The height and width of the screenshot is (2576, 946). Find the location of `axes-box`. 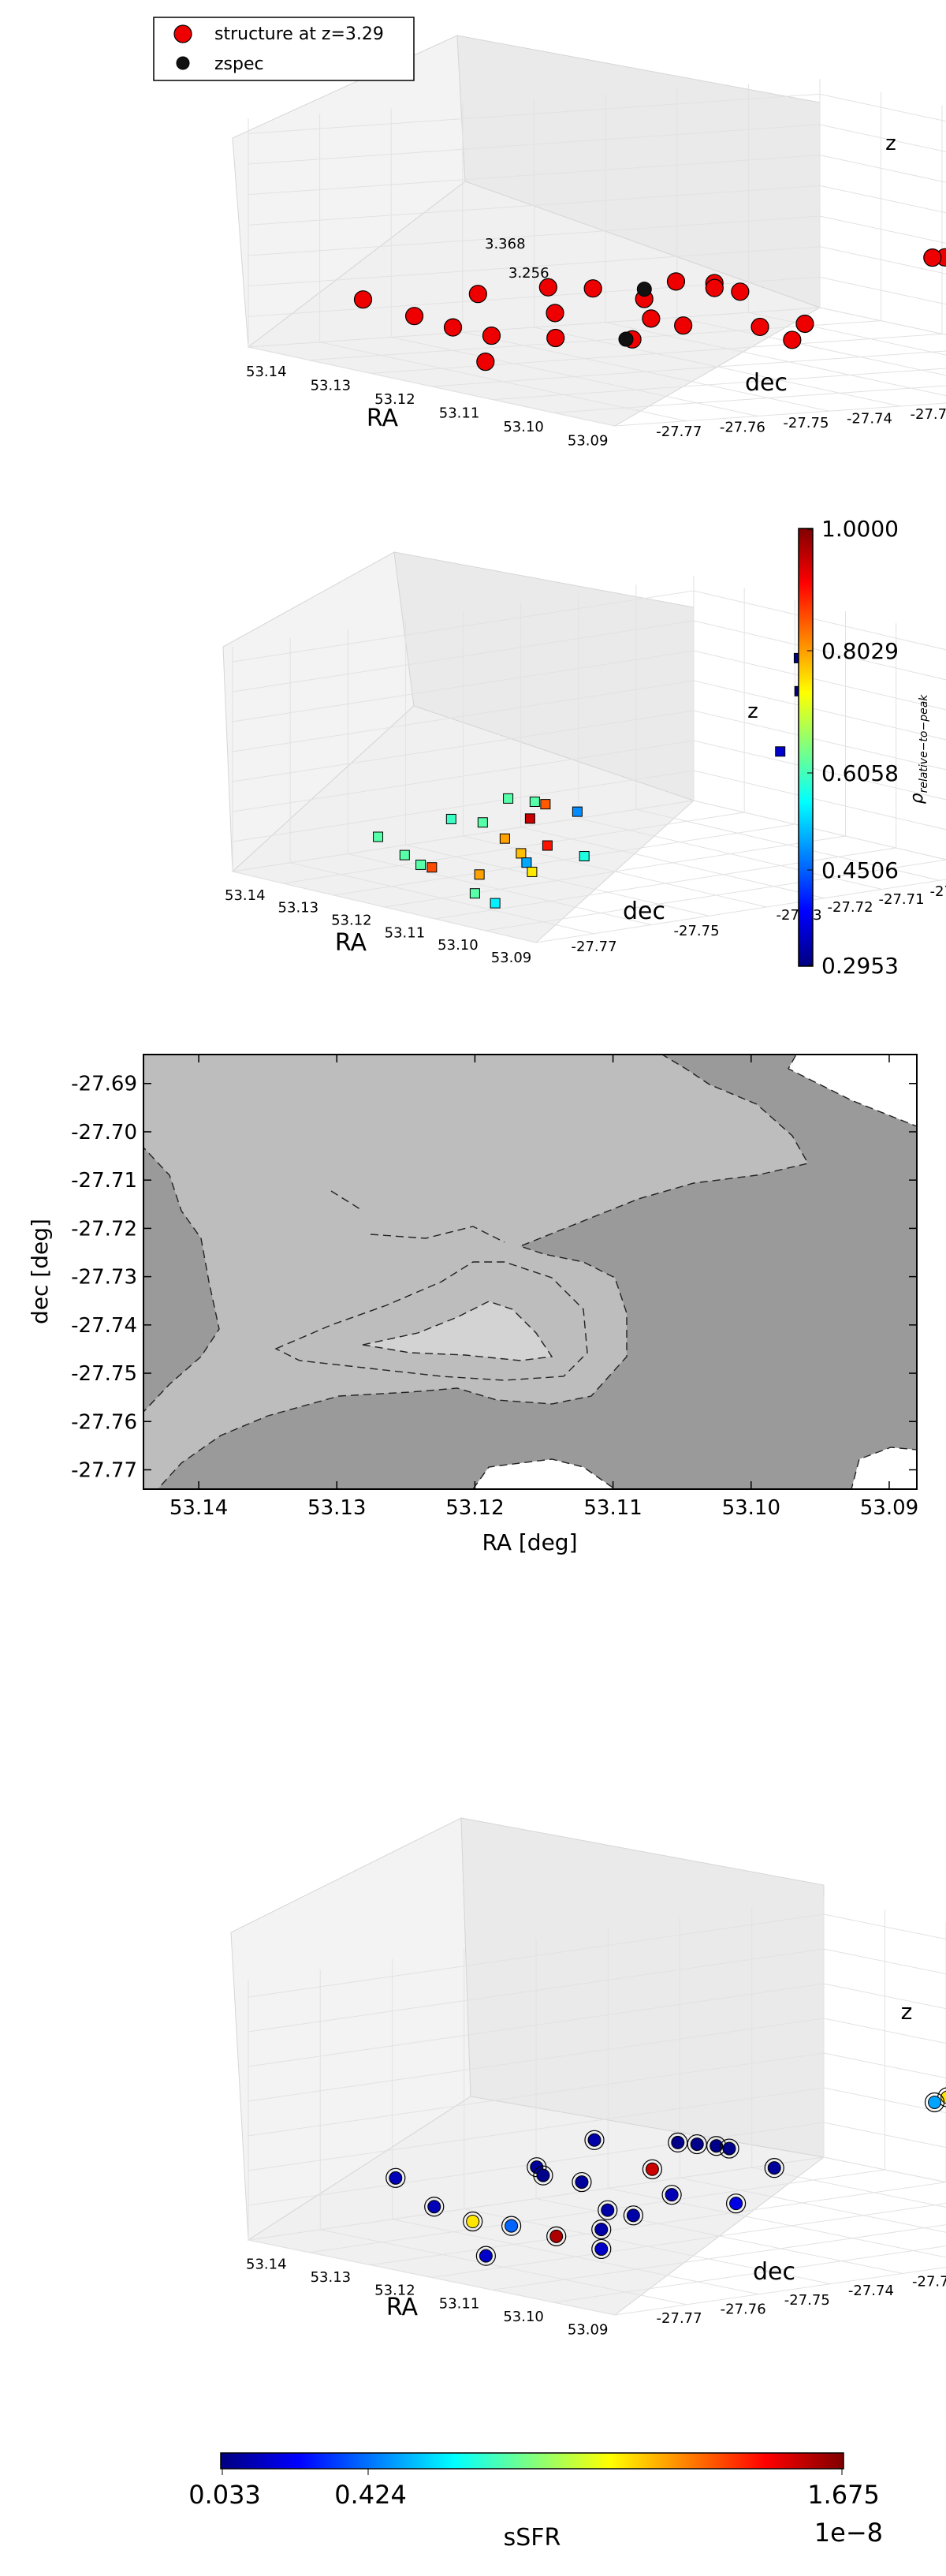

axes-box is located at coordinates (458, 747).